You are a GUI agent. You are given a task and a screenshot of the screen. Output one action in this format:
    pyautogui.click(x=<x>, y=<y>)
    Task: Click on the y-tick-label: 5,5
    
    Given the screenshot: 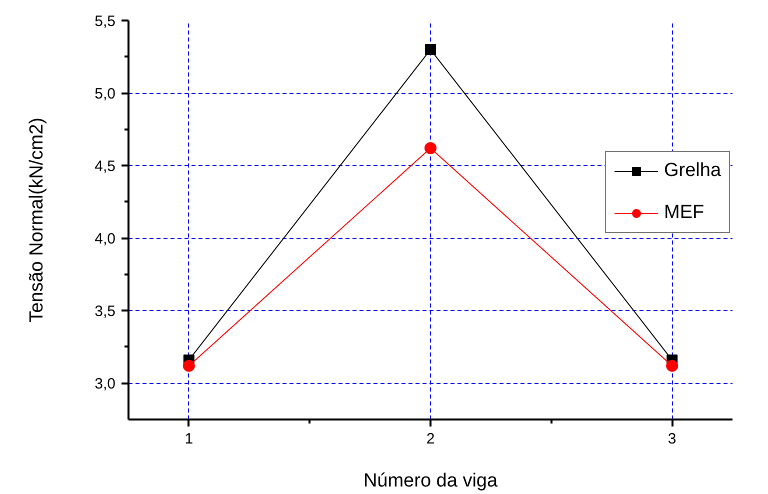 What is the action you would take?
    pyautogui.click(x=105, y=21)
    